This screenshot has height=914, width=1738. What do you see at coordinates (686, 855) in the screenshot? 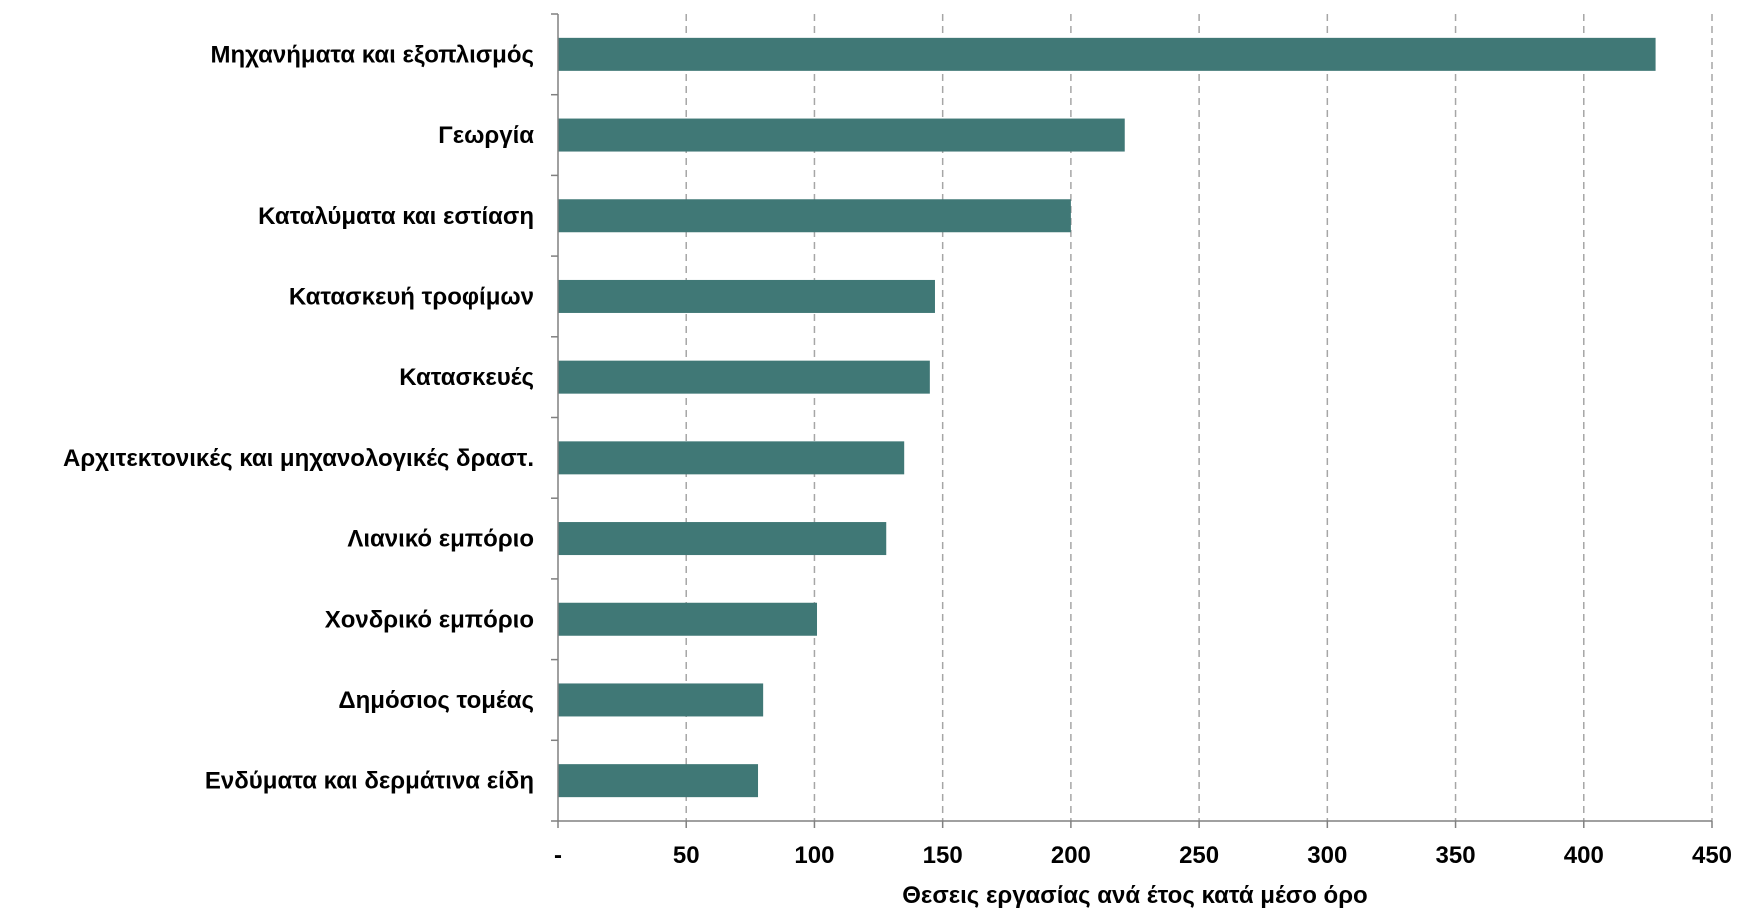
I see `x-tick-label: 50` at bounding box center [686, 855].